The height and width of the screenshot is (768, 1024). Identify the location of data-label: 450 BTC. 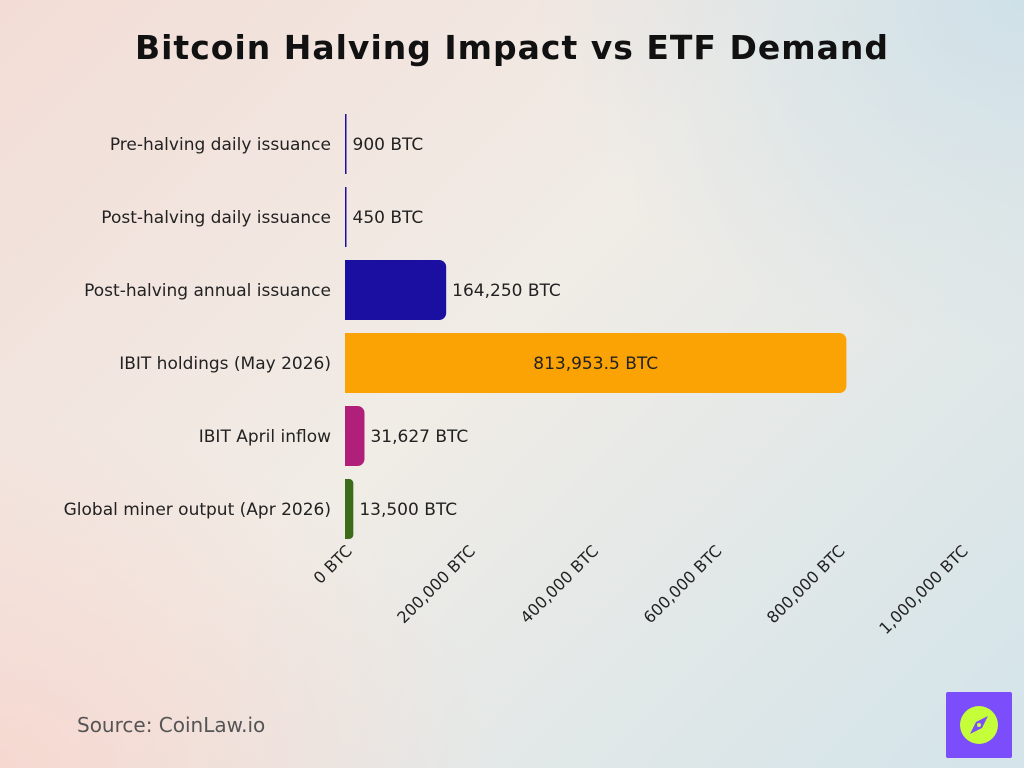
(388, 218).